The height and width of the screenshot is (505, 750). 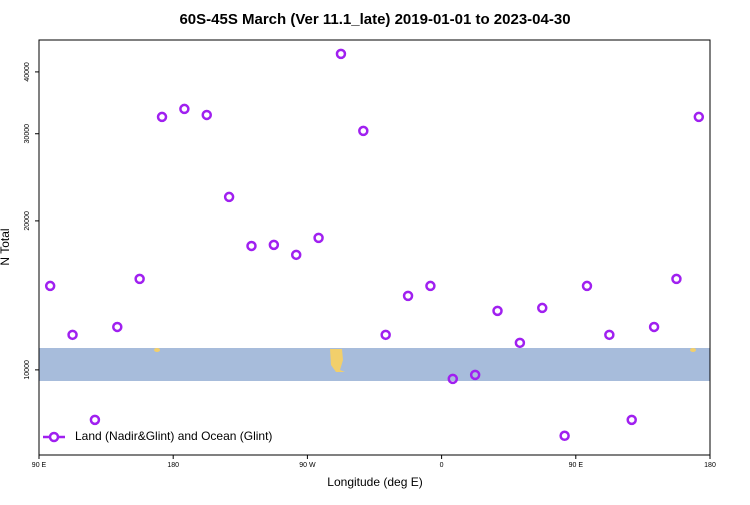 I want to click on x-axis-label: Longitude (deg E), so click(x=374, y=482).